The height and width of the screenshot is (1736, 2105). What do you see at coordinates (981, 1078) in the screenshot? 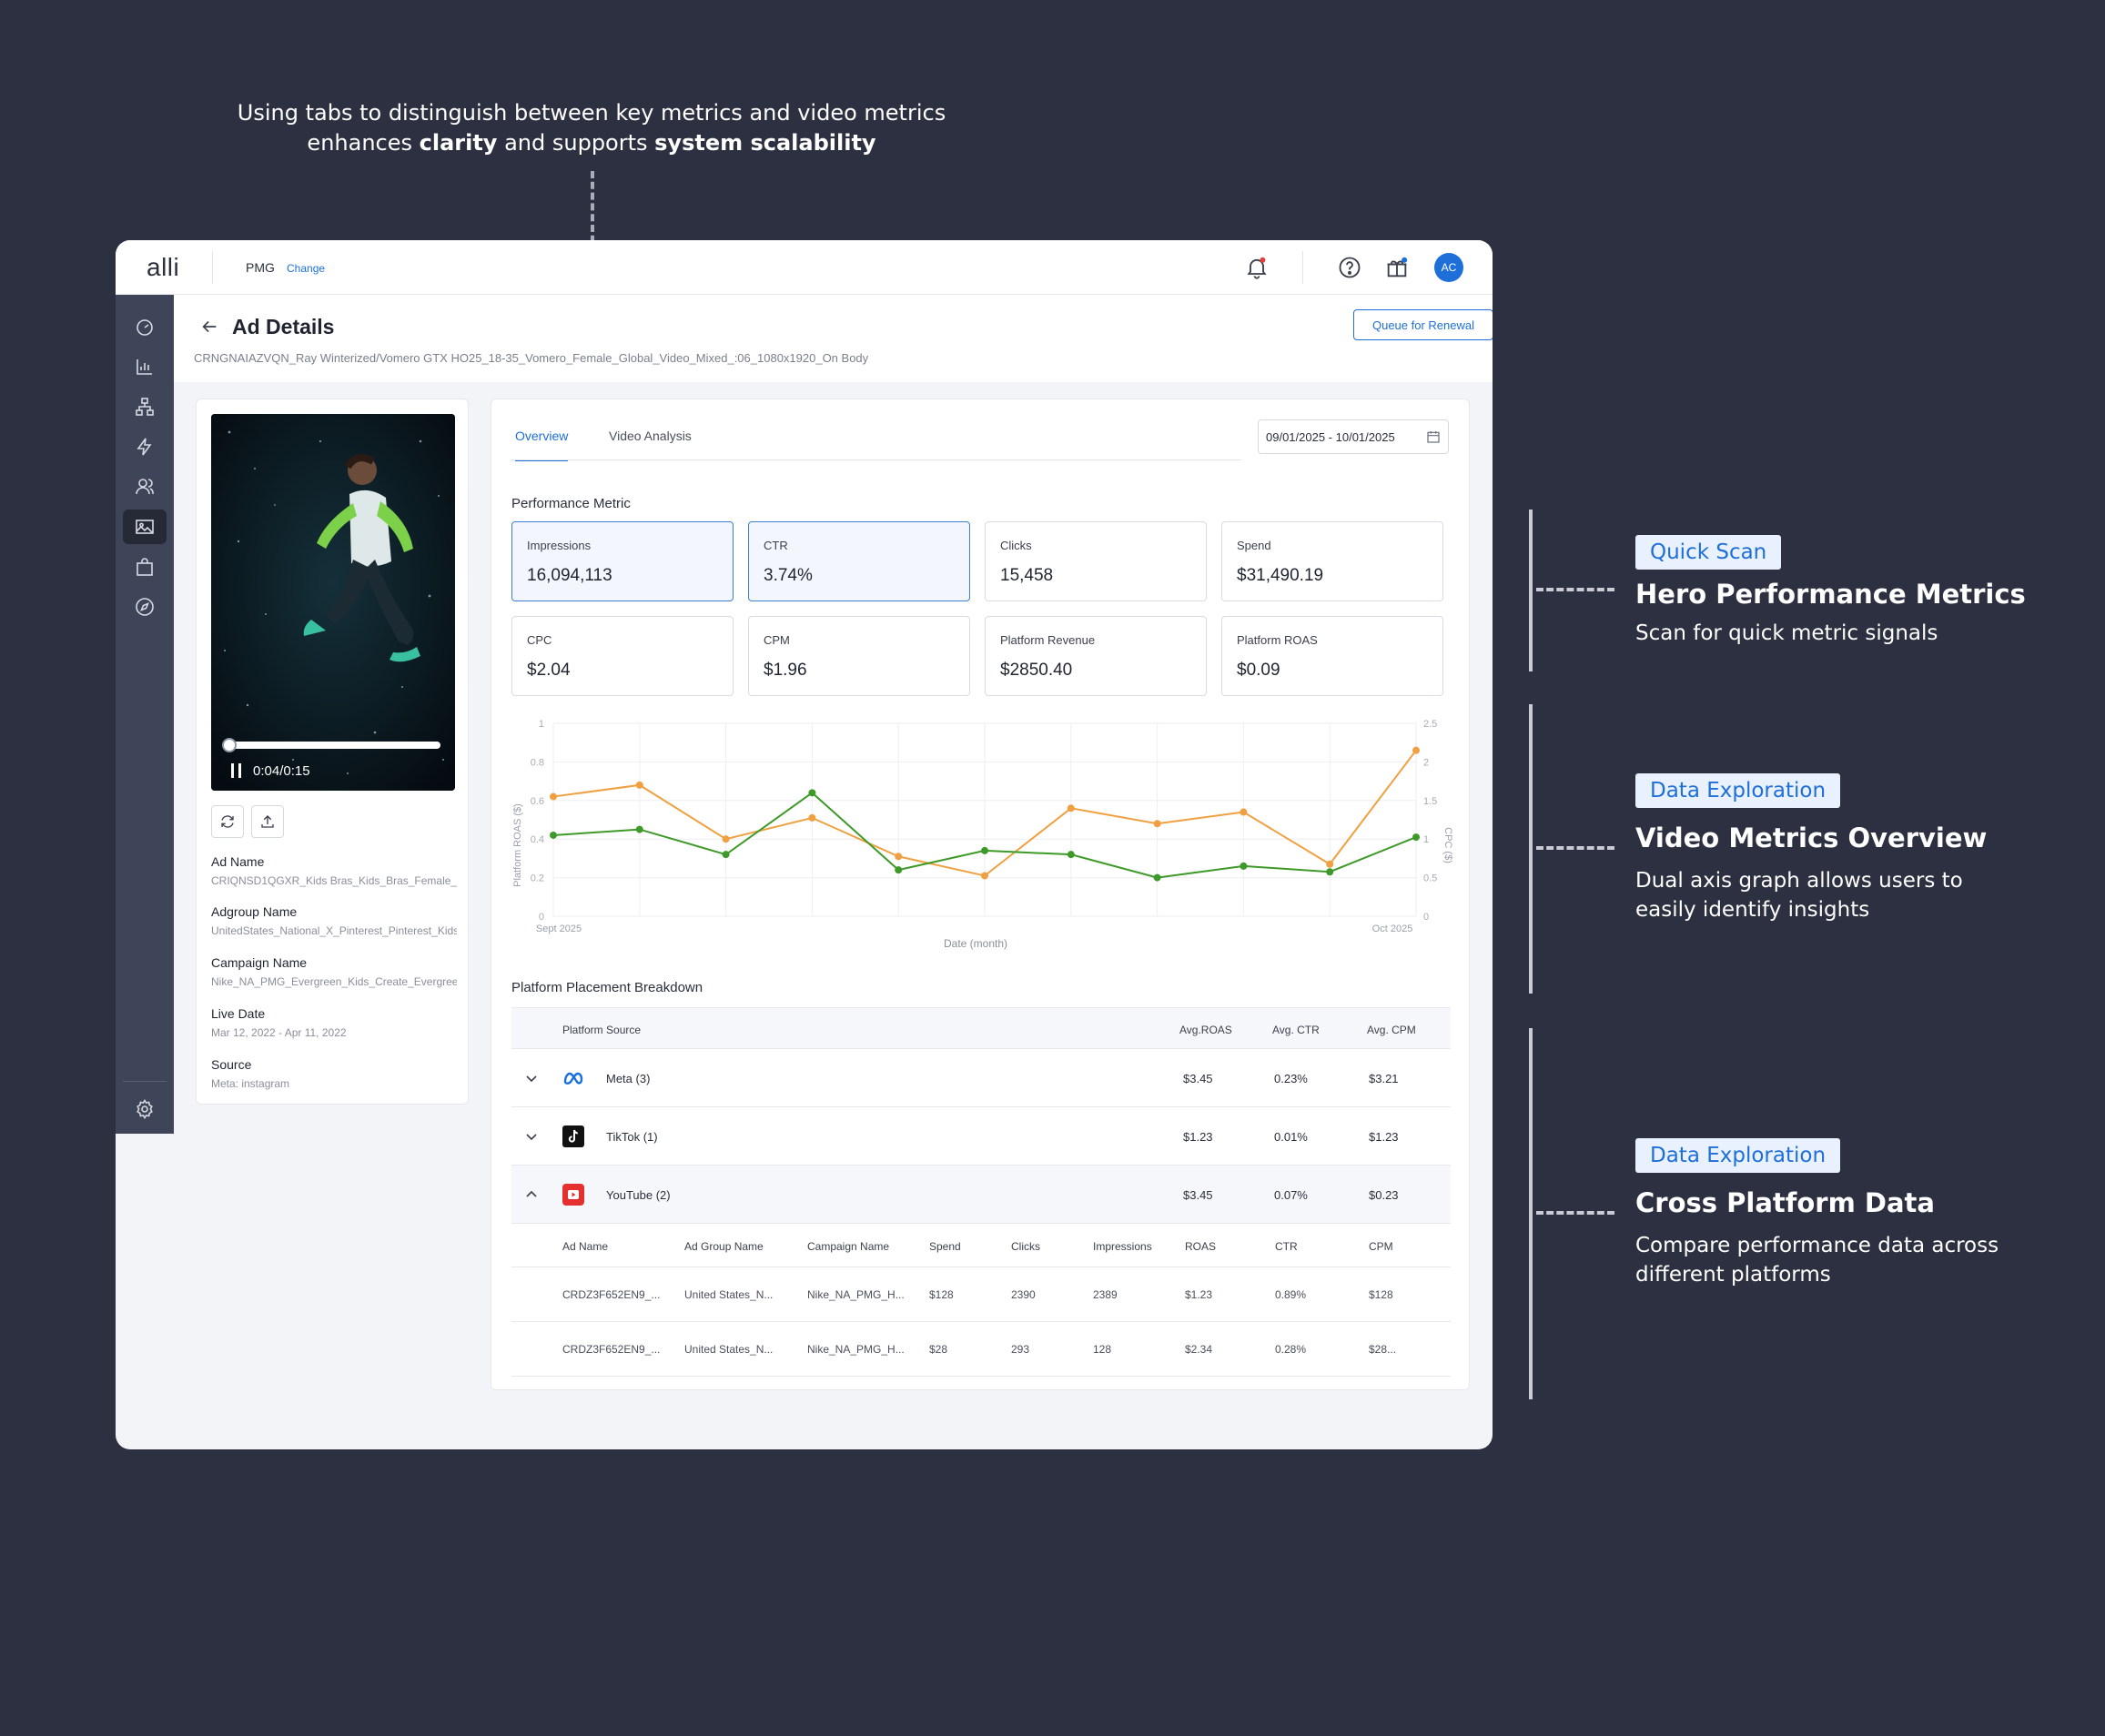
I see `table-row-meta: Meta (3) $3.45 0.23% $3.21` at bounding box center [981, 1078].